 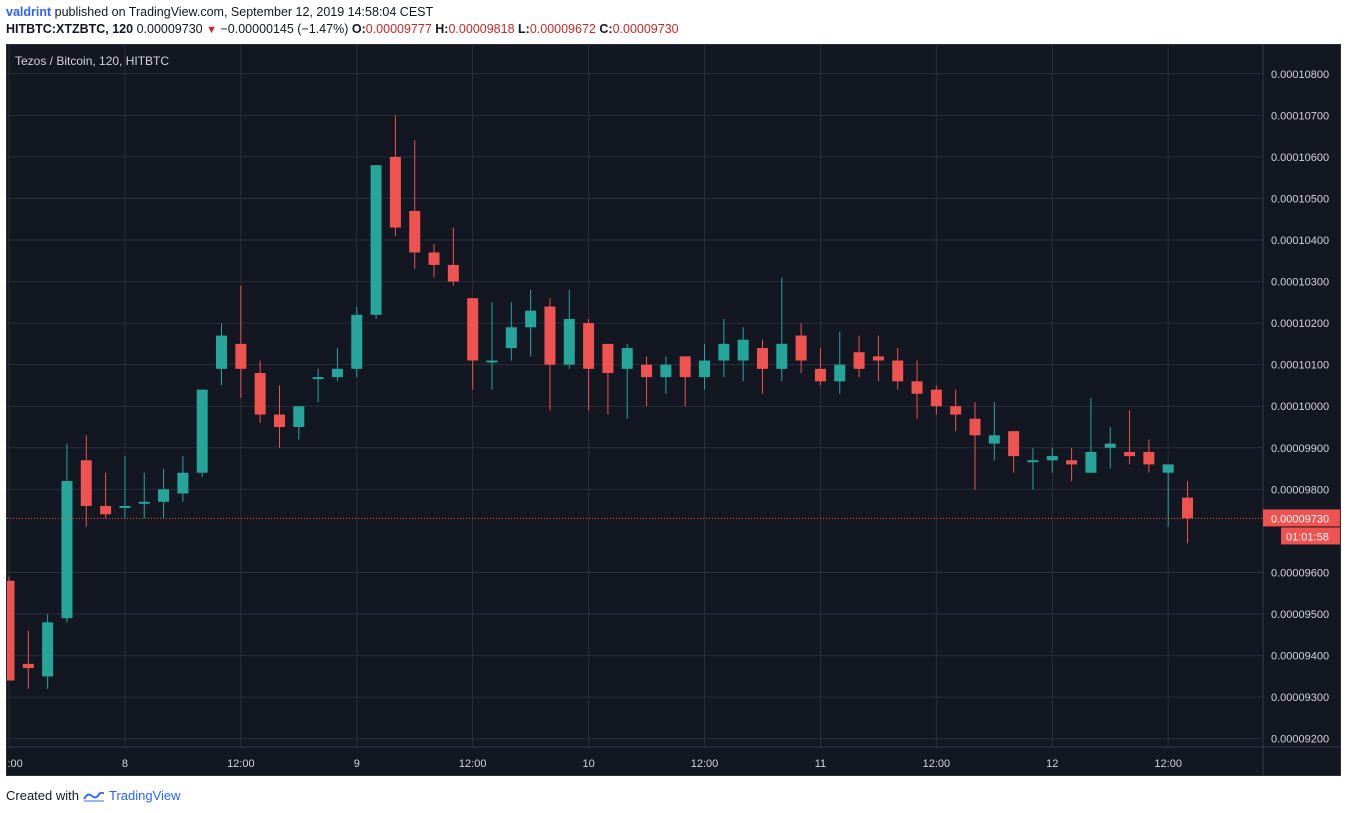 What do you see at coordinates (645, 29) in the screenshot?
I see `close-value: 0.00009730` at bounding box center [645, 29].